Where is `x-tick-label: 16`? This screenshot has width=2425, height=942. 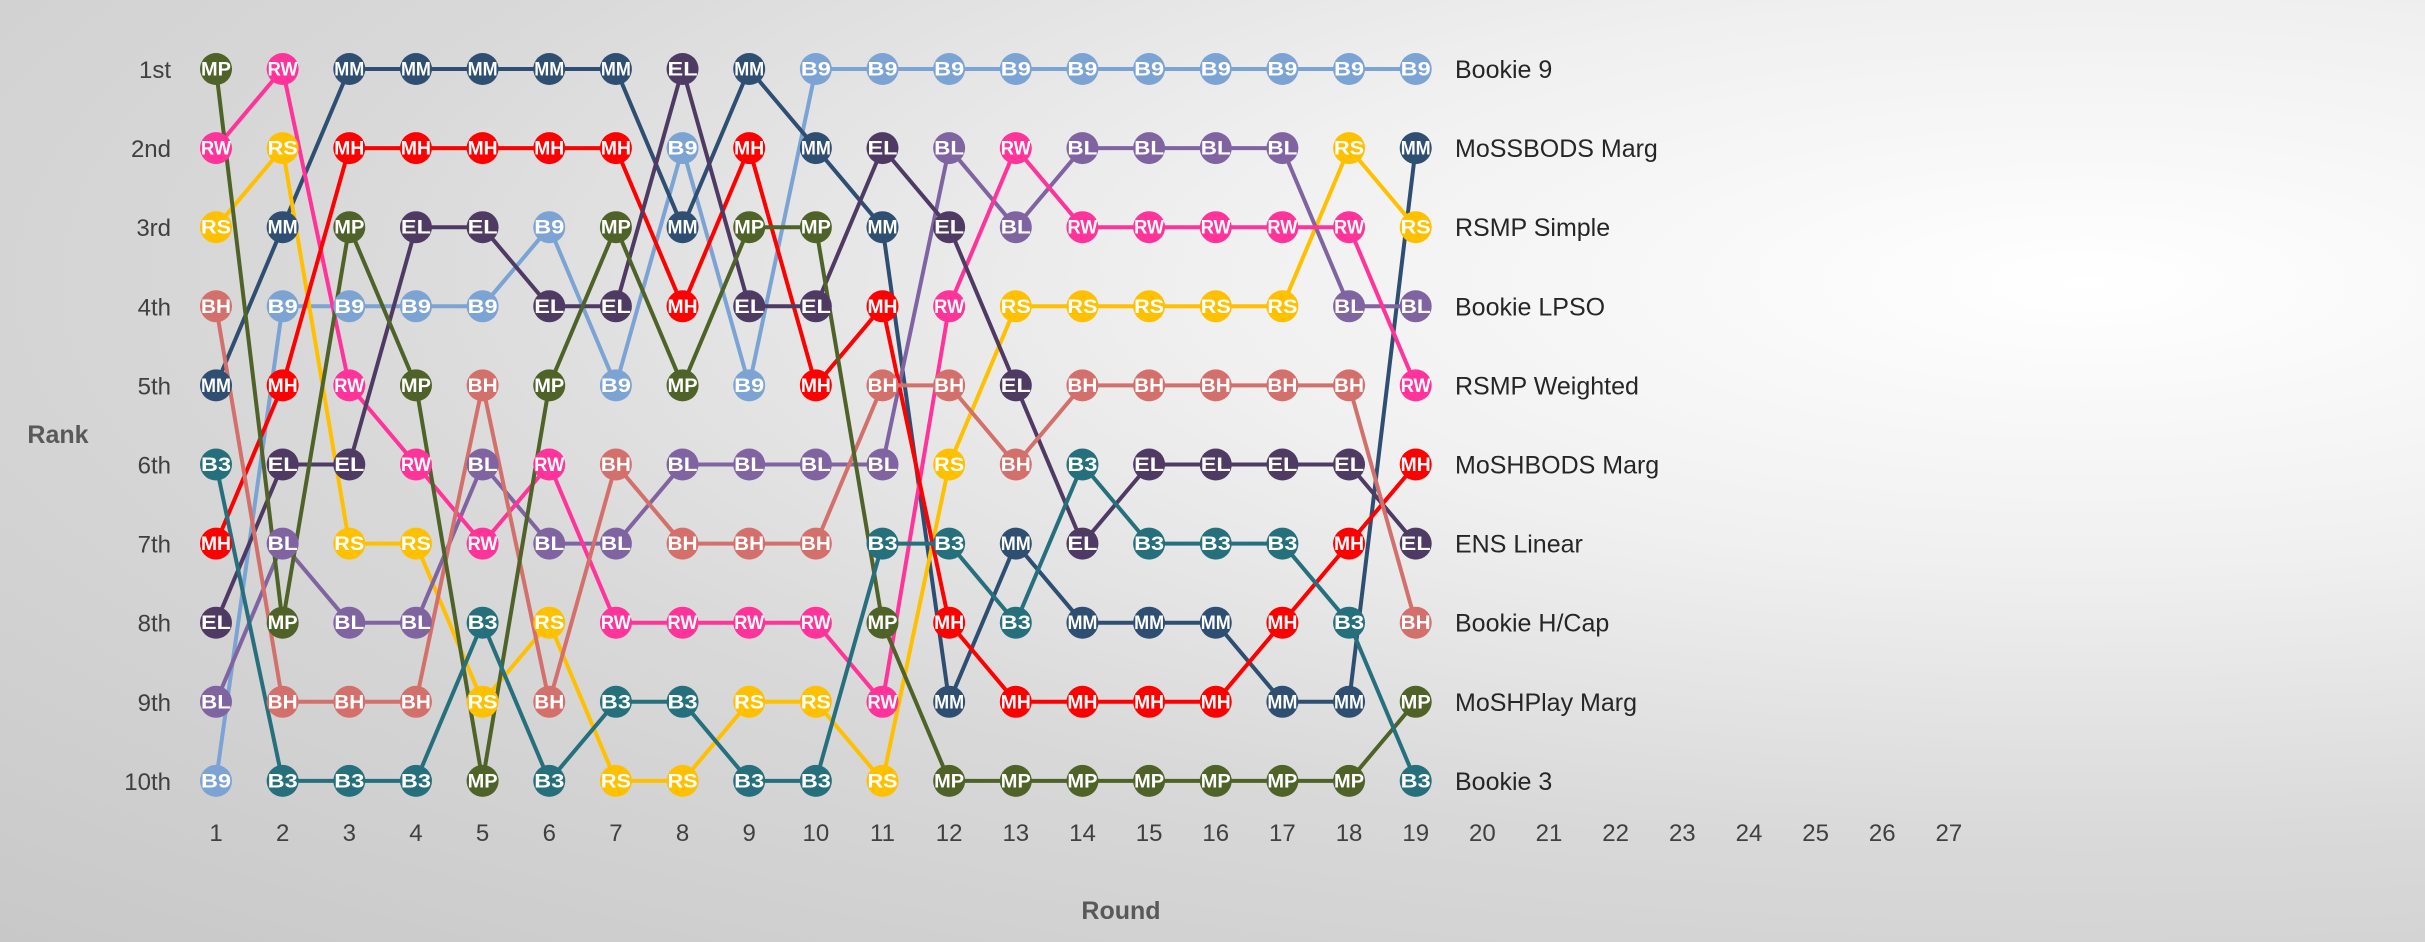
x-tick-label: 16 is located at coordinates (1215, 833).